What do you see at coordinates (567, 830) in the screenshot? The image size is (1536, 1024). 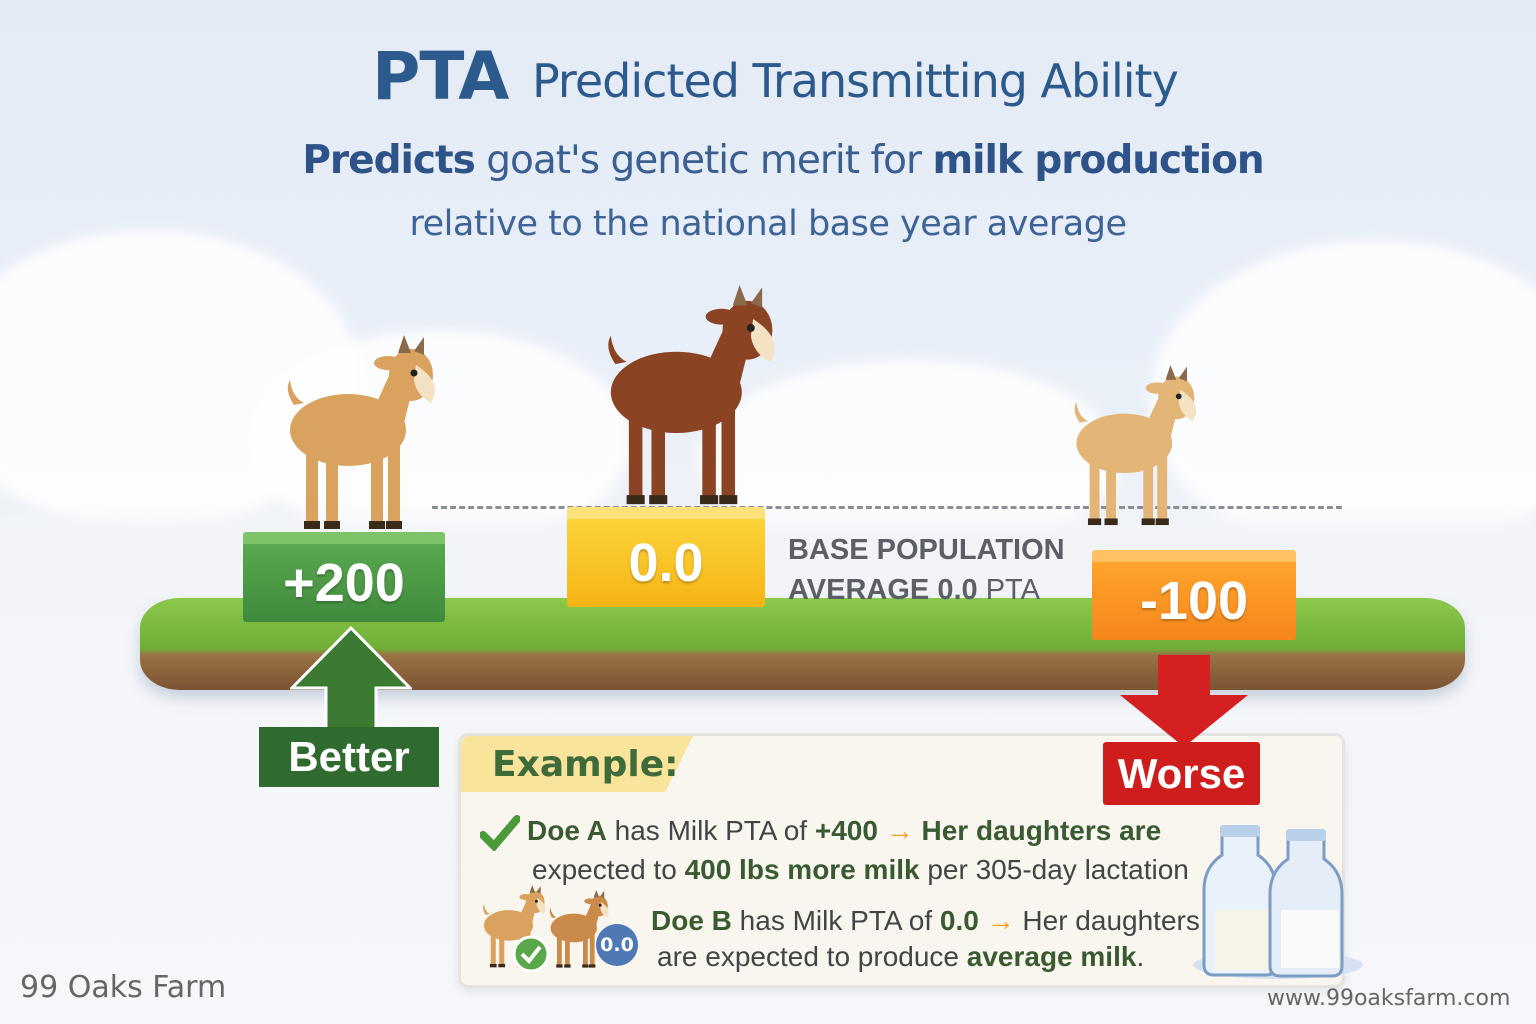 I see `doe-a-name: Doe A` at bounding box center [567, 830].